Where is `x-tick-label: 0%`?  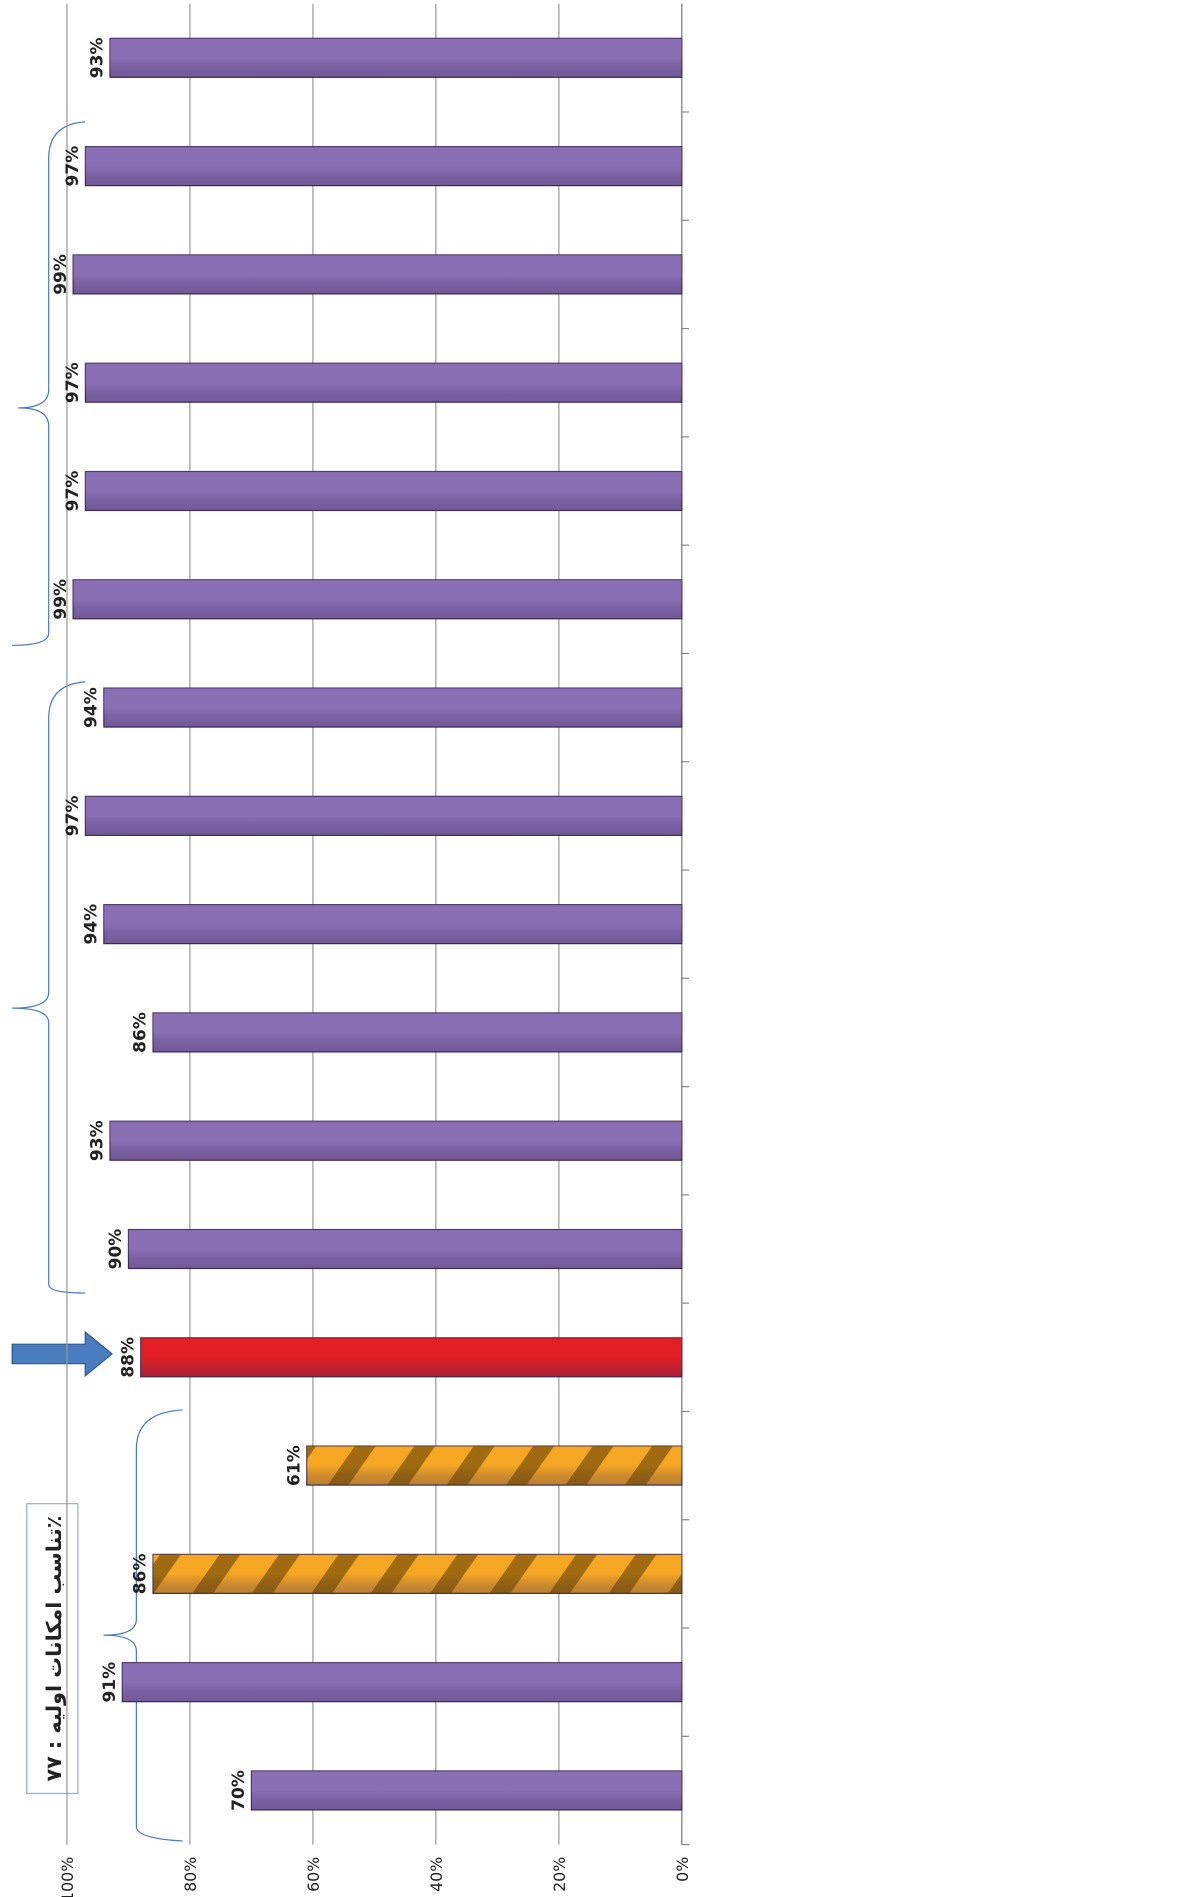 x-tick-label: 0% is located at coordinates (682, 1869).